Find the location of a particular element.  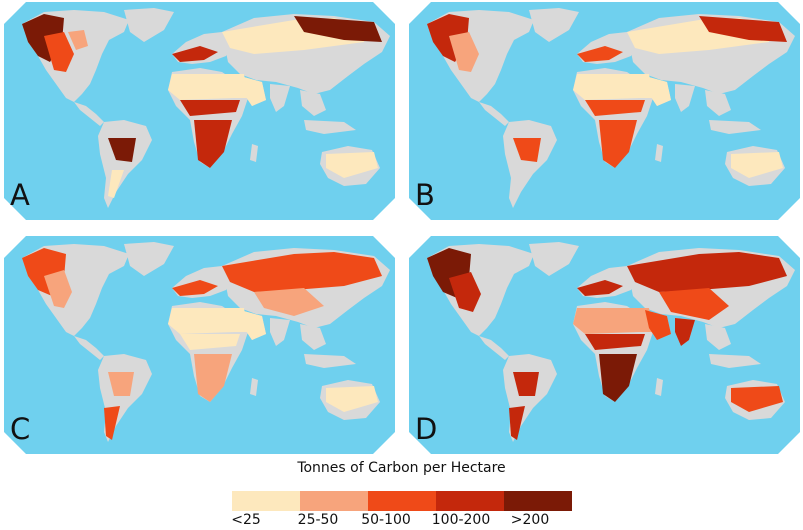

legend-label-50-100: 50-100 is located at coordinates (386, 520).